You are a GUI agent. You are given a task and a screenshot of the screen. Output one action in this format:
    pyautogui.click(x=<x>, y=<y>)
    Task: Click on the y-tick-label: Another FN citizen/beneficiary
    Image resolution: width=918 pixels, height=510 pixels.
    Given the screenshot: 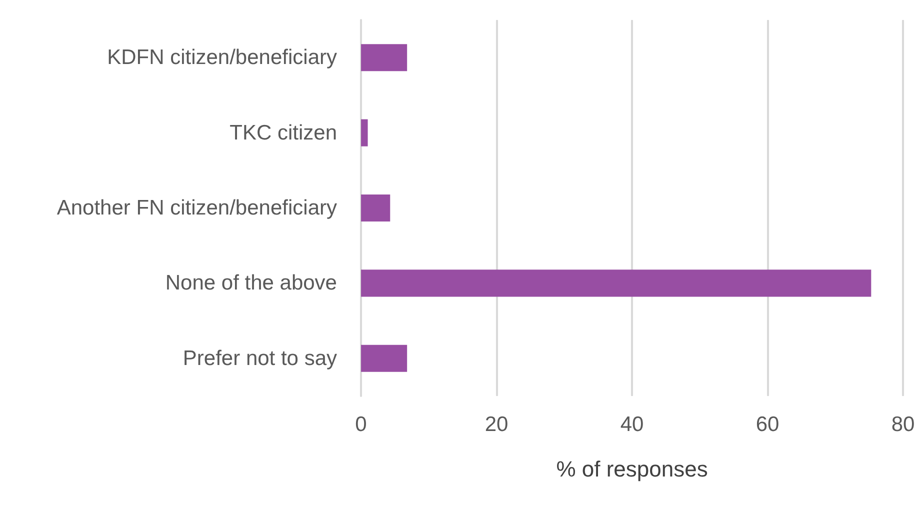 What is the action you would take?
    pyautogui.click(x=197, y=208)
    